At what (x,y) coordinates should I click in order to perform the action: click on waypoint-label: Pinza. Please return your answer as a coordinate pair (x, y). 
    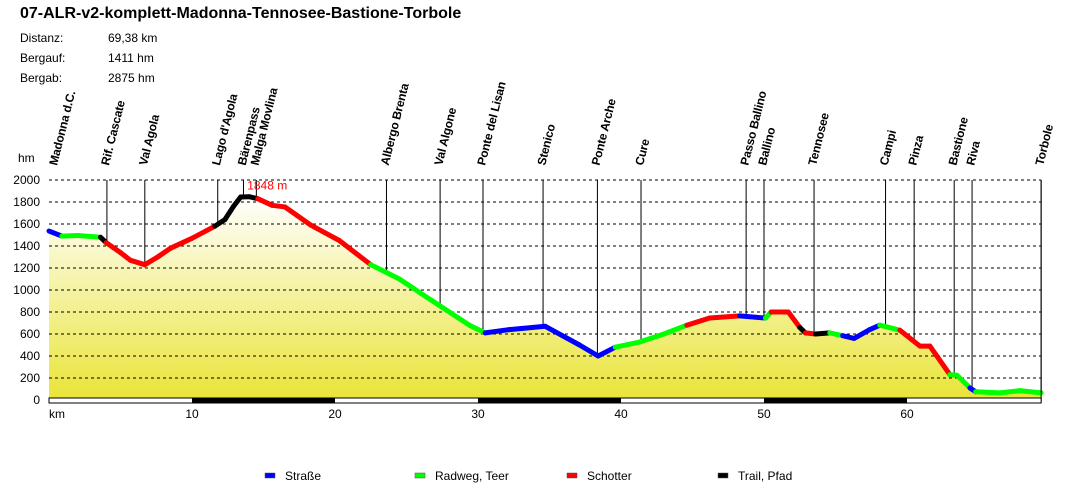
    Looking at the image, I should click on (915, 149).